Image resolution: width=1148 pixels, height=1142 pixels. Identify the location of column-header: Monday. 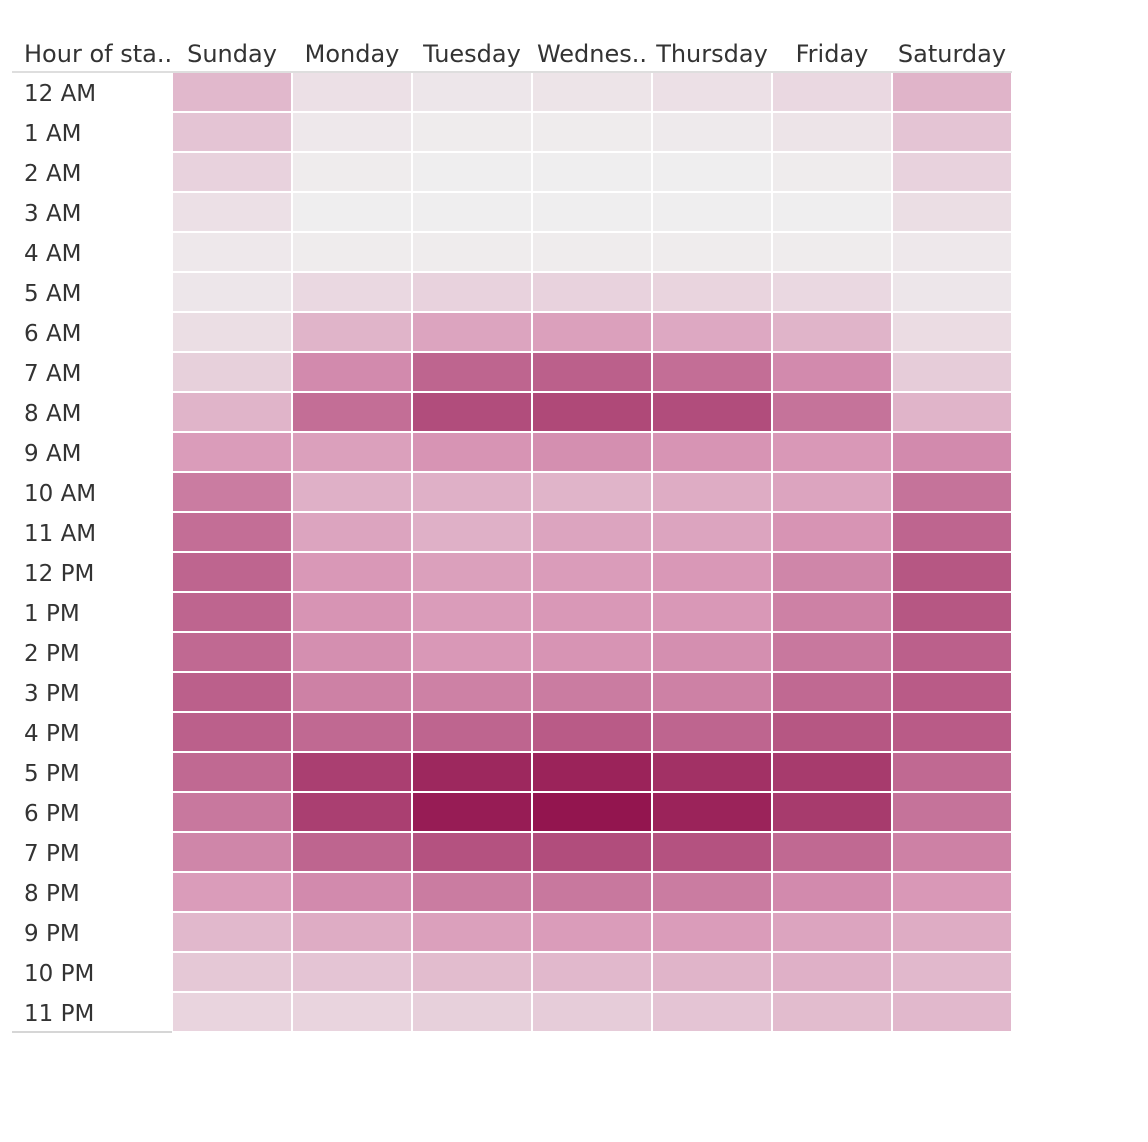
(352, 54).